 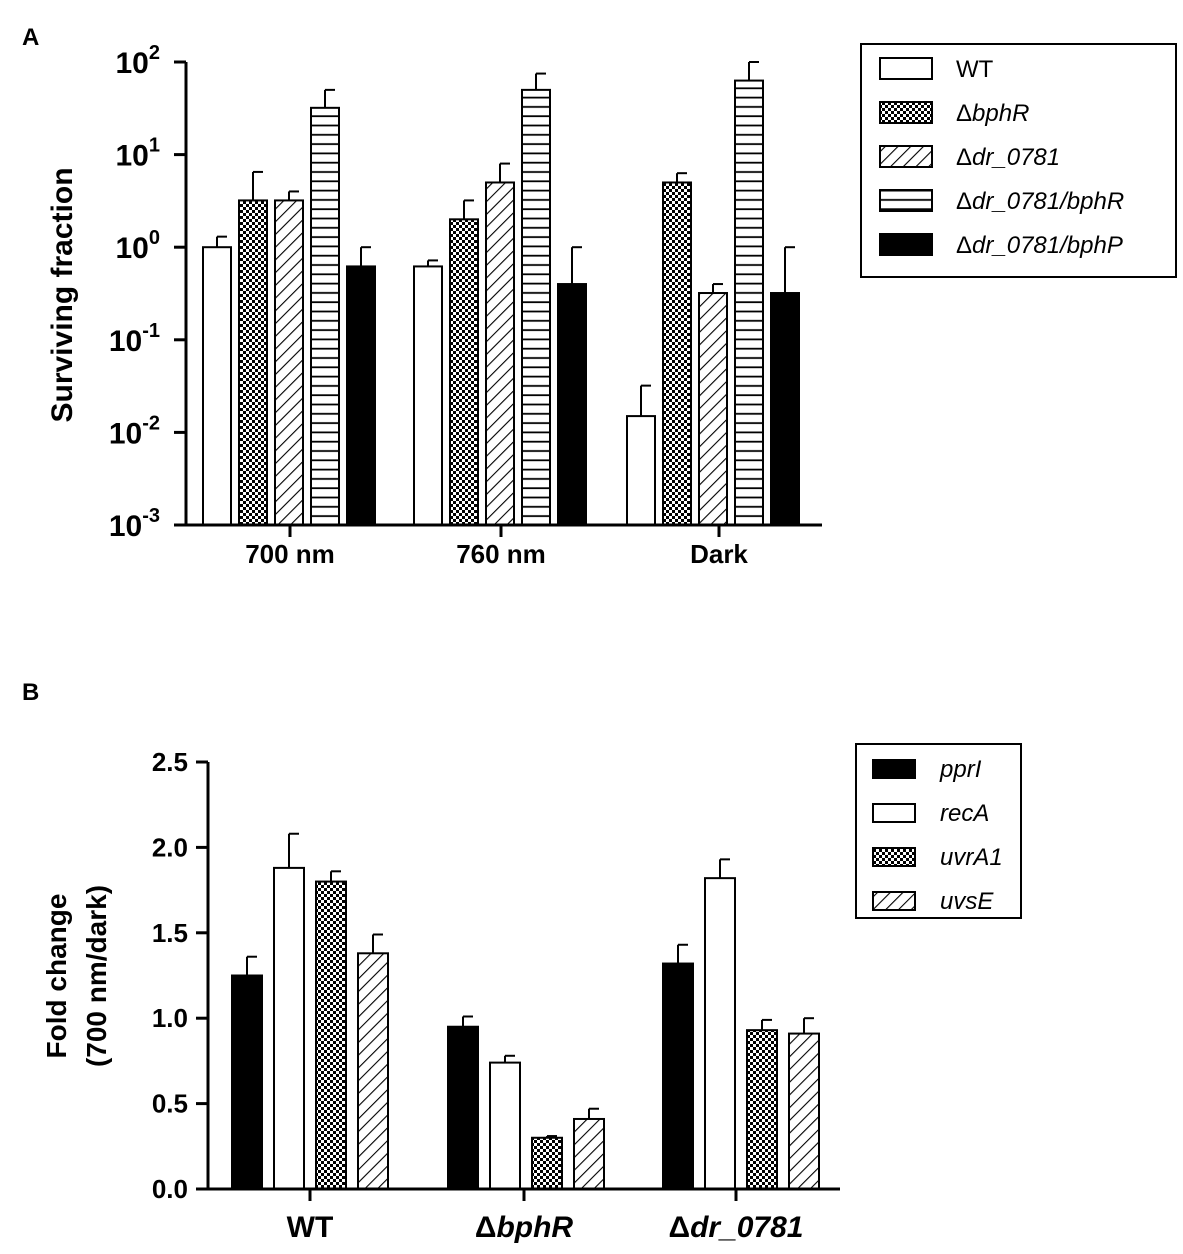 I want to click on panel-a-bar-bphr-760-nm, so click(x=464, y=372).